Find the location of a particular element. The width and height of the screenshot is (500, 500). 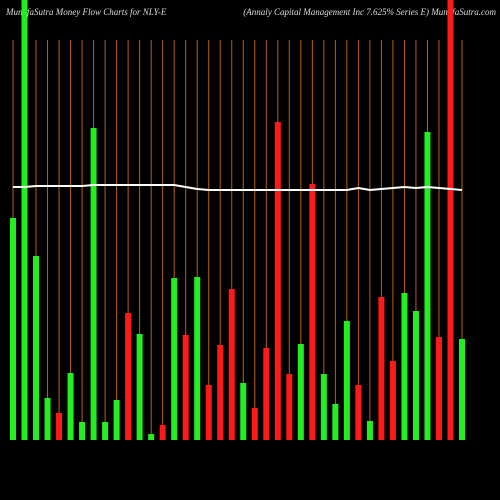

money-flow-line is located at coordinates (238, 188).